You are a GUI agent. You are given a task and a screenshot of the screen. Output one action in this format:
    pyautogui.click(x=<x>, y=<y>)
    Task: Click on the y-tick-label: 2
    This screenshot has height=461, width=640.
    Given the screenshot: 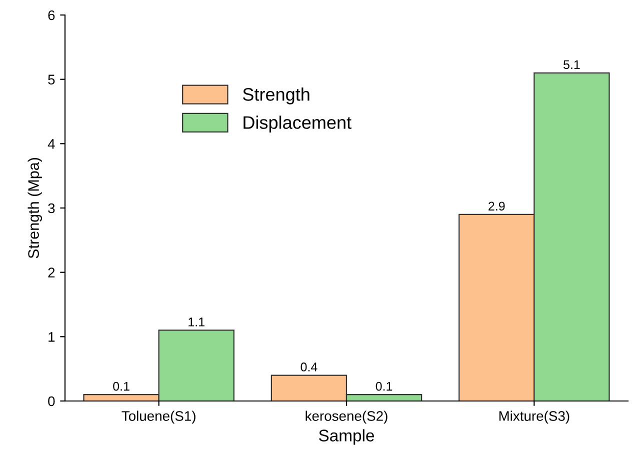 What is the action you would take?
    pyautogui.click(x=51, y=273)
    